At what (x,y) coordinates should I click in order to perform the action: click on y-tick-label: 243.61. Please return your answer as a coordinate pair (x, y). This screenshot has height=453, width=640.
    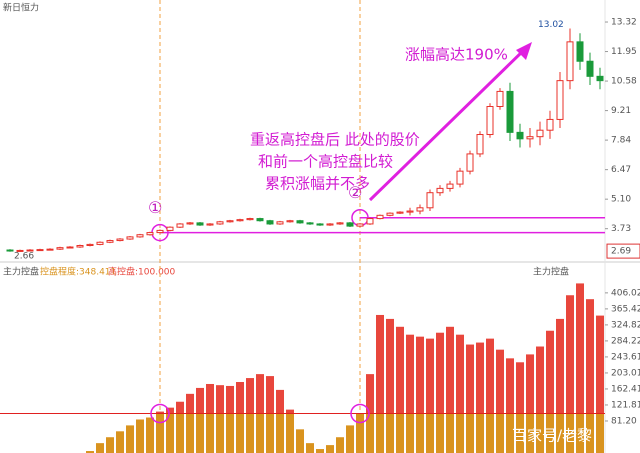
    Looking at the image, I should click on (625, 357).